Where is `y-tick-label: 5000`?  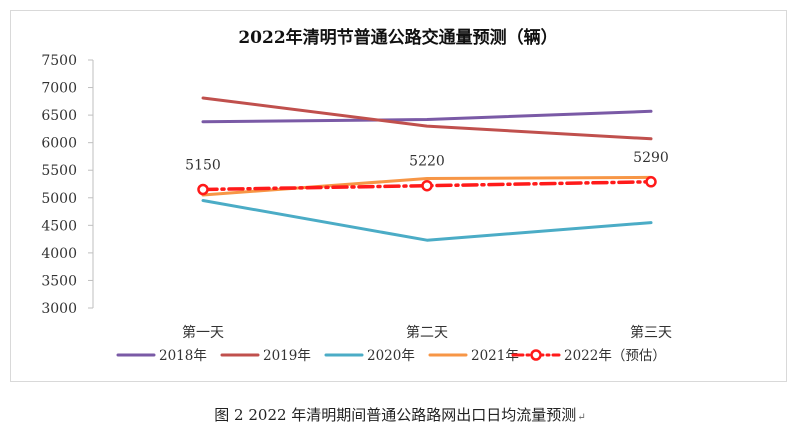 y-tick-label: 5000 is located at coordinates (59, 199).